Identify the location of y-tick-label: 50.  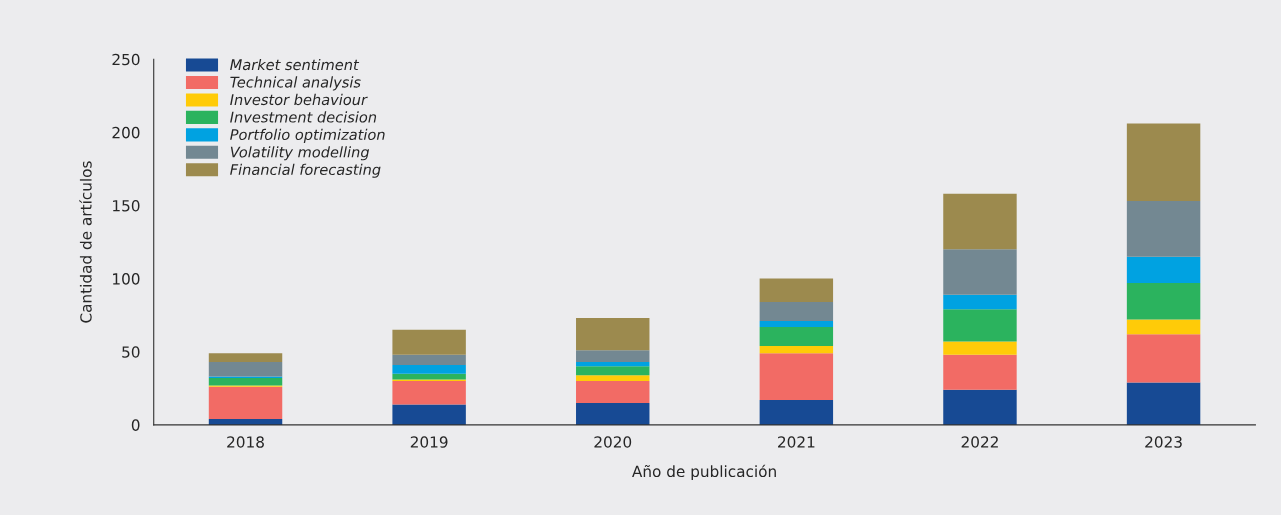
(131, 352).